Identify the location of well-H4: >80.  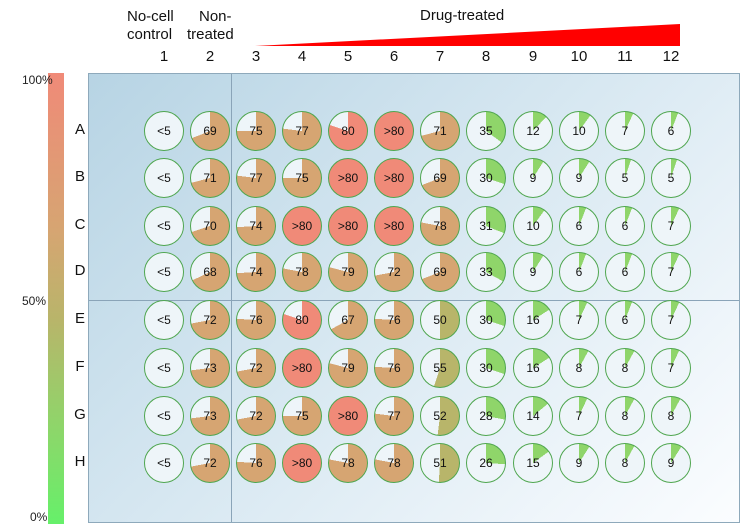
(302, 463).